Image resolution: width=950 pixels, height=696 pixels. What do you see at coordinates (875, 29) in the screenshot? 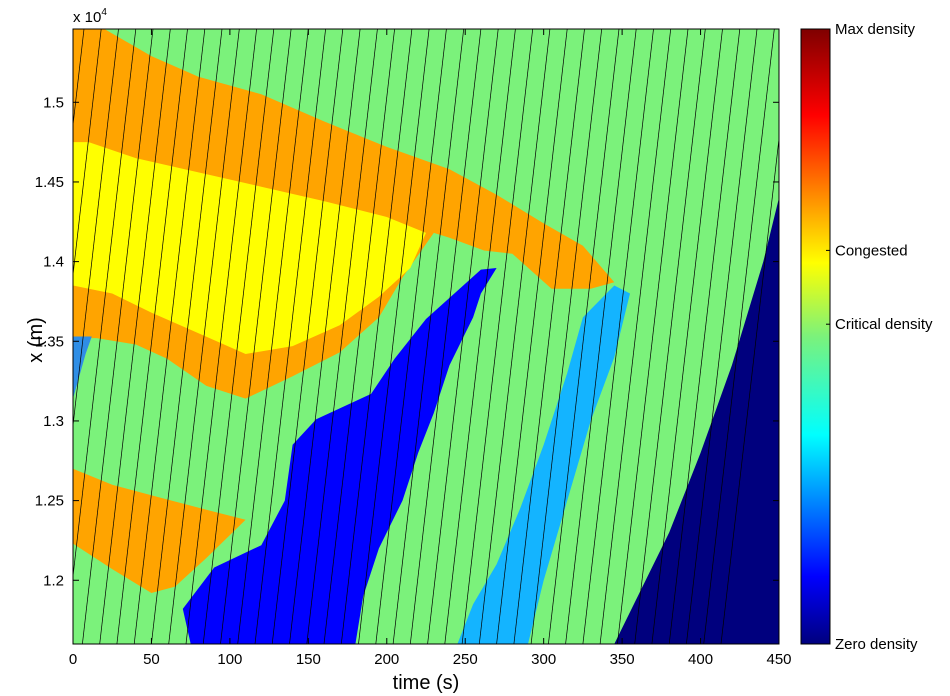
I see `colorbar-label: Max density` at bounding box center [875, 29].